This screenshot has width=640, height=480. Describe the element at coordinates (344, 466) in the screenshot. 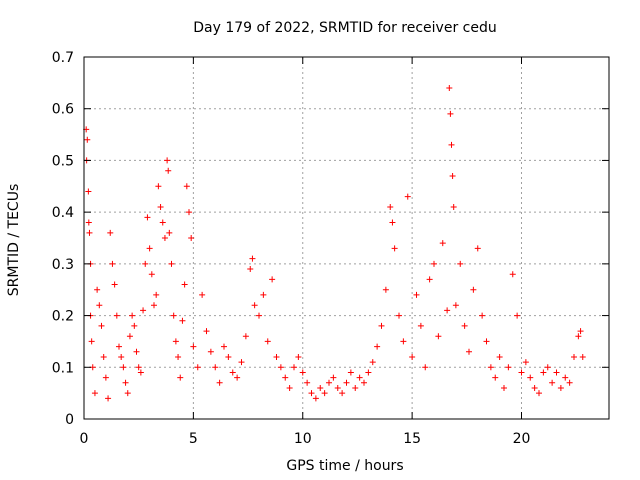

I see `x-axis-title: GPS time / hours` at that location.